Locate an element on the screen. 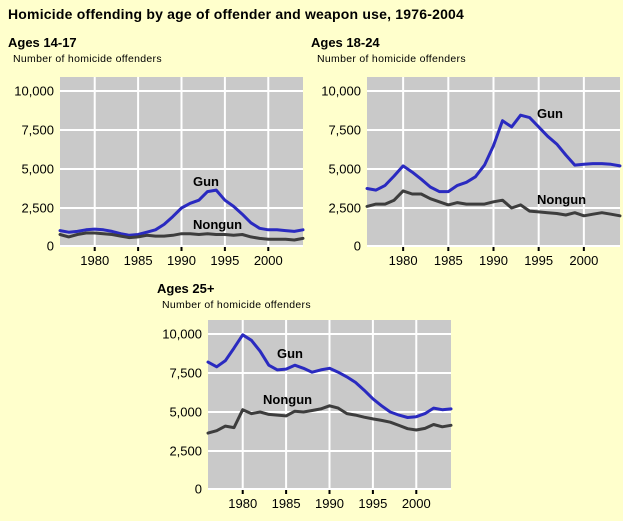 This screenshot has height=521, width=623. panel-title-ages-18-24: Ages 18-24 is located at coordinates (345, 42).